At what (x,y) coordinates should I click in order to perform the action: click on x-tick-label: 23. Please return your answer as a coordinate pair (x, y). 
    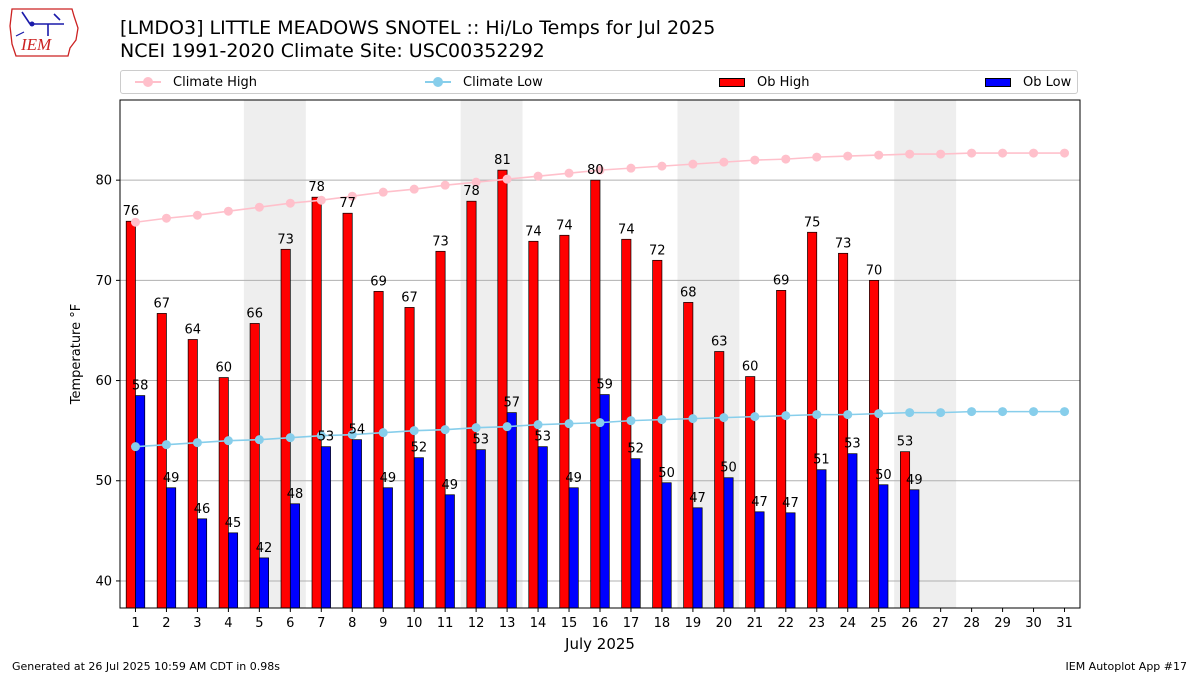
    Looking at the image, I should click on (817, 623).